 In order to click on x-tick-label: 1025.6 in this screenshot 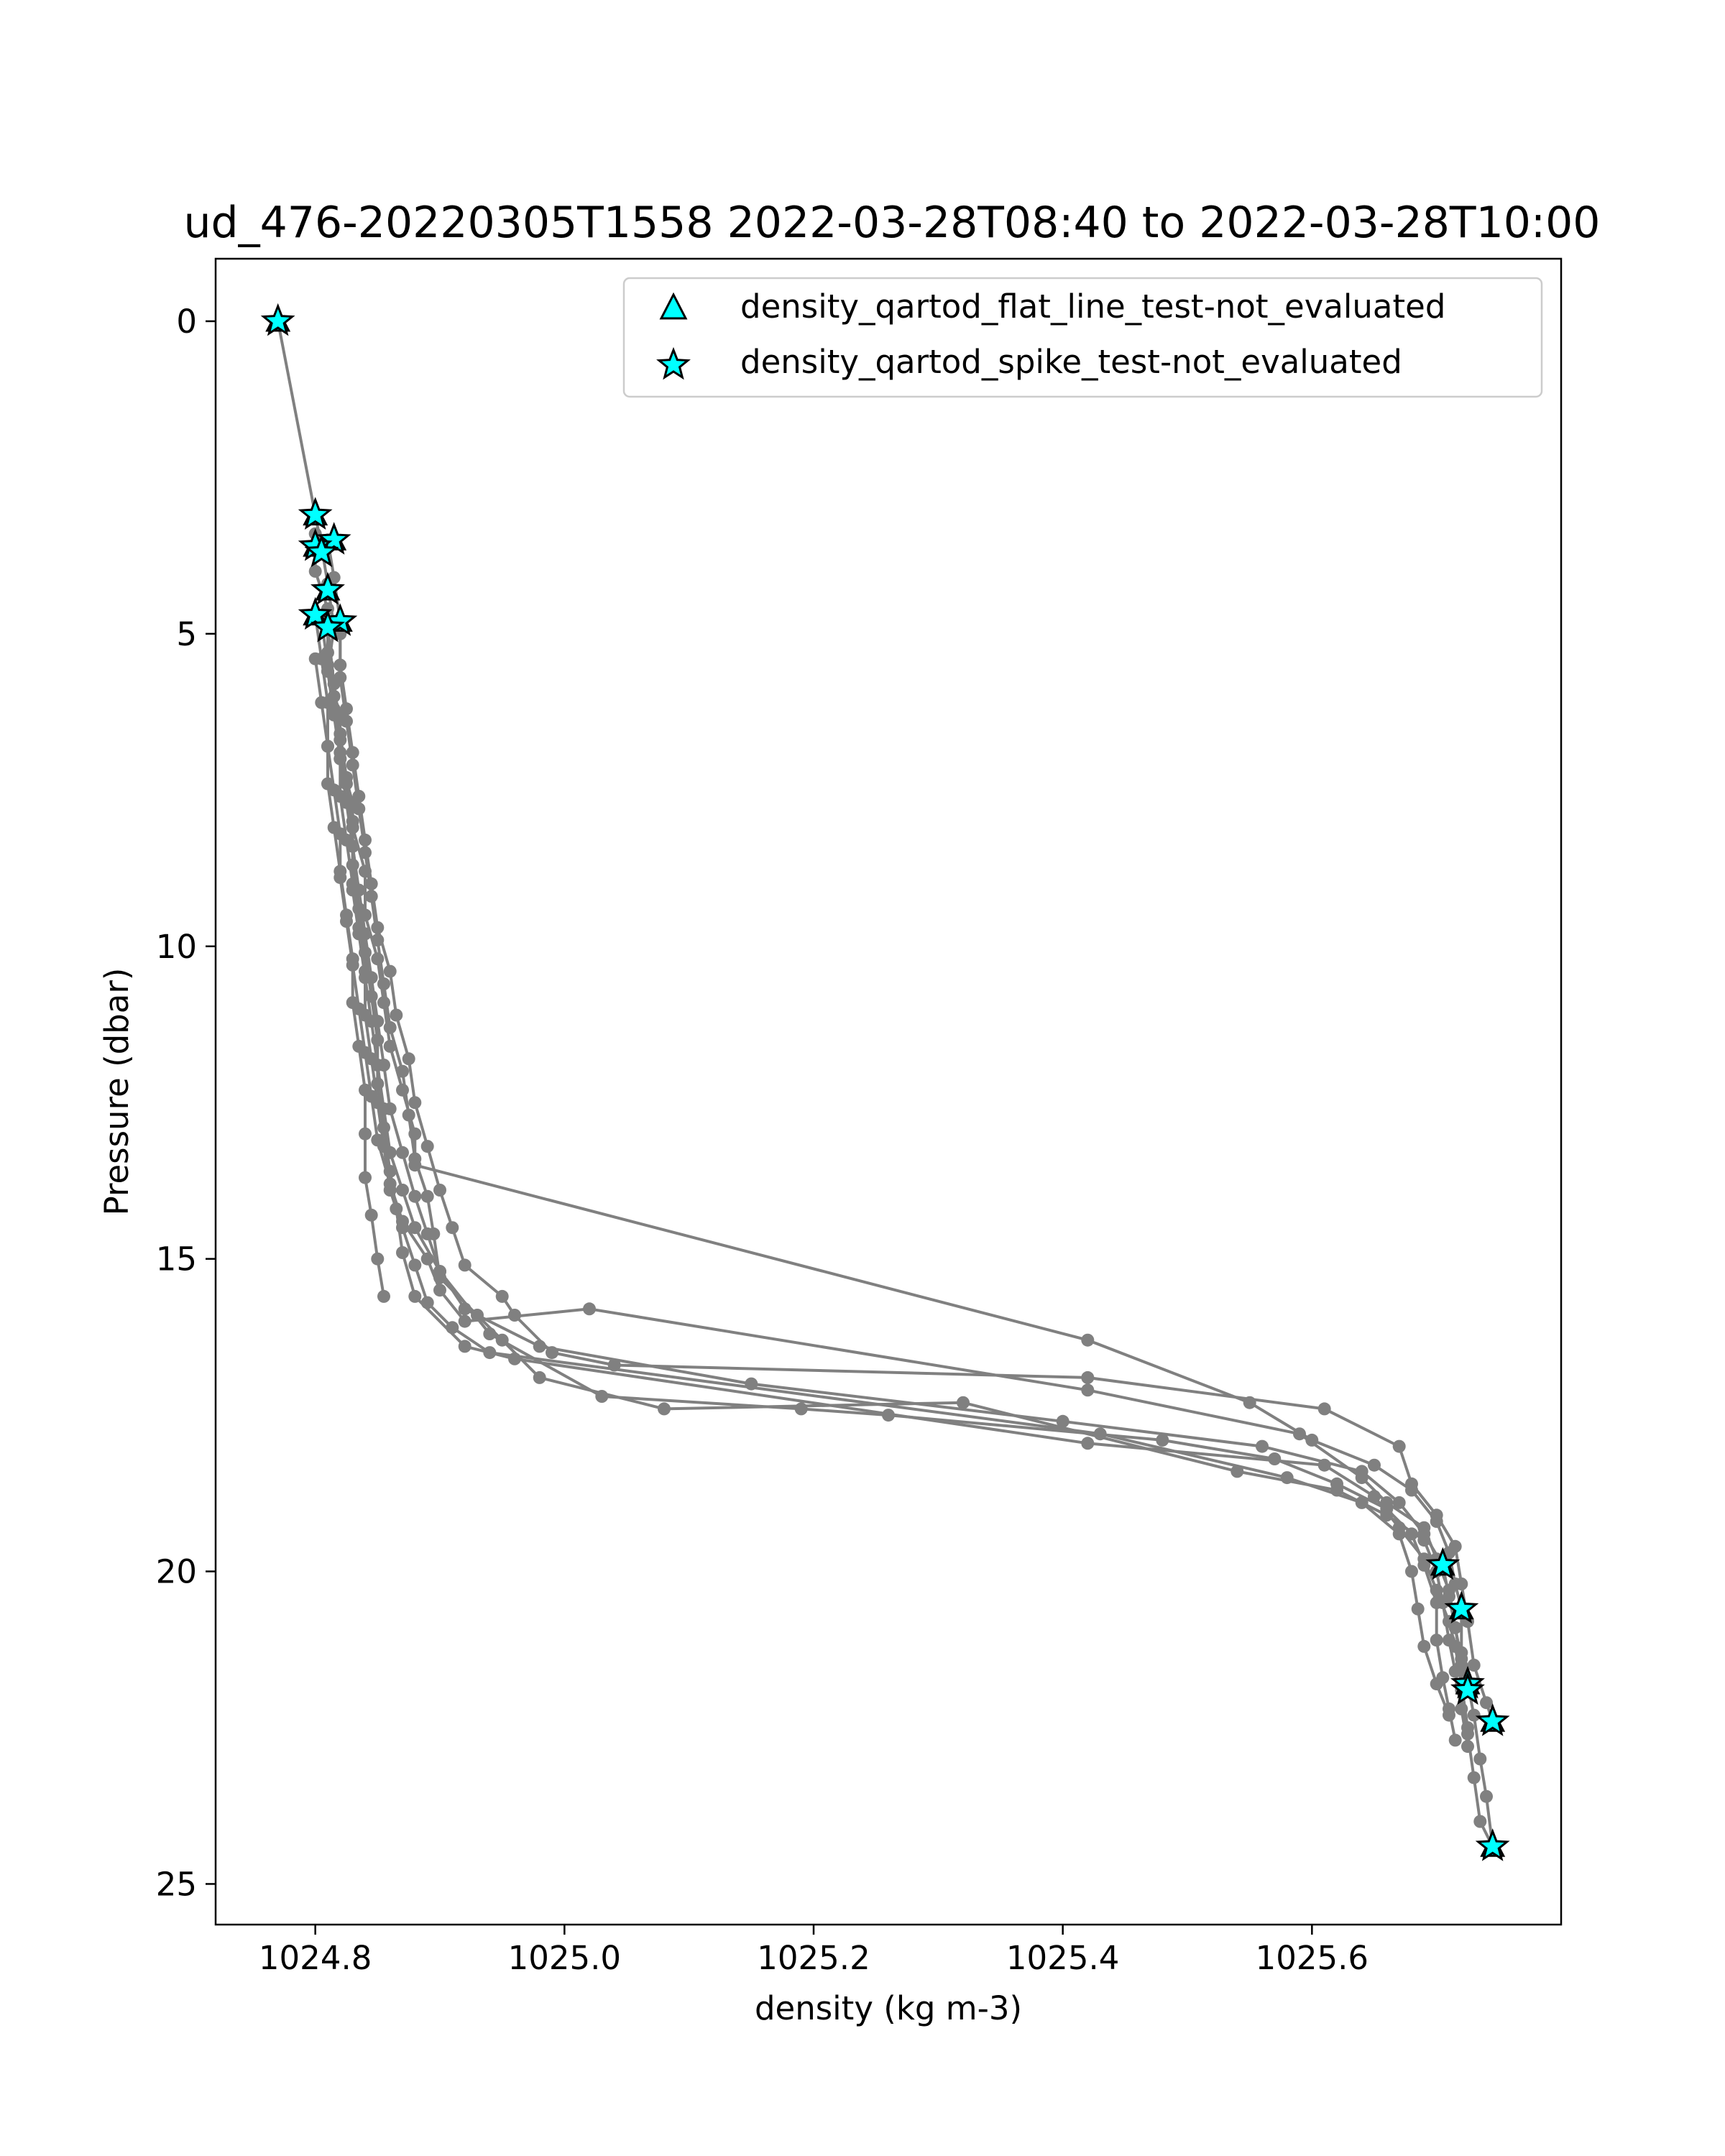, I will do `click(1312, 1958)`.